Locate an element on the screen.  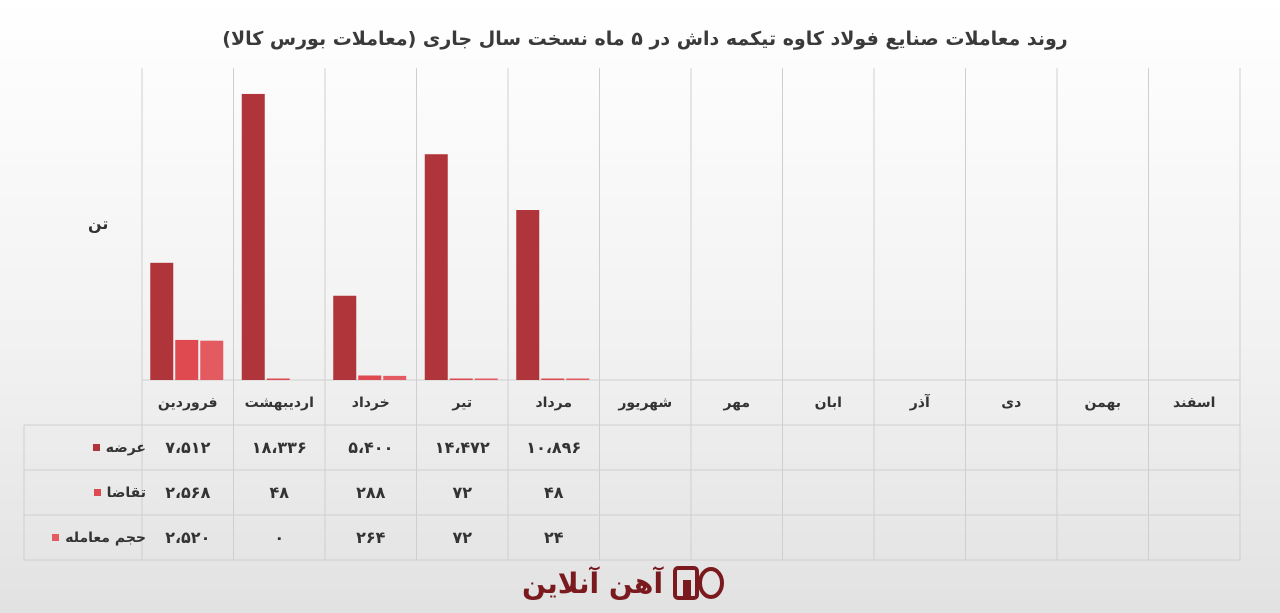
data-label: ۲۴ is located at coordinates (553, 537).